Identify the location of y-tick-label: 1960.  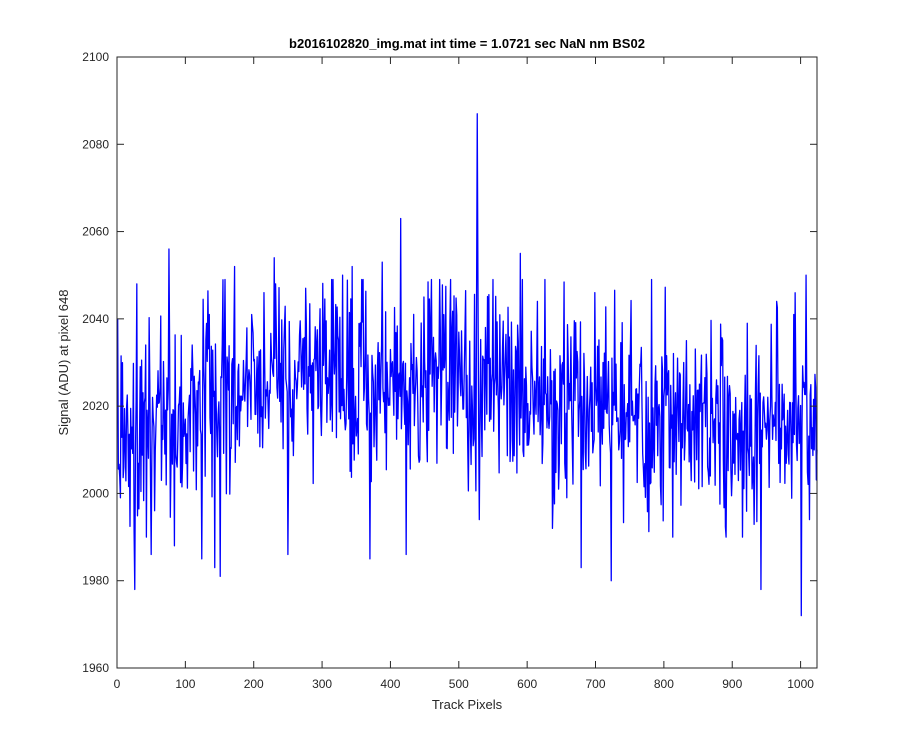
(95, 668).